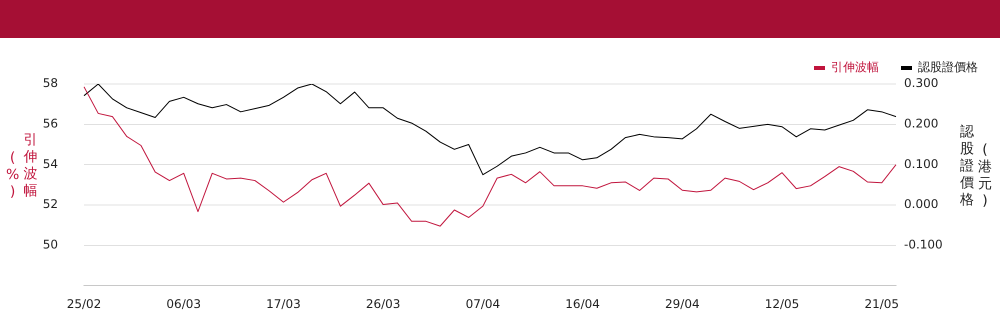  Describe the element at coordinates (582, 303) in the screenshot. I see `x-tick-label: 16/04` at that location.